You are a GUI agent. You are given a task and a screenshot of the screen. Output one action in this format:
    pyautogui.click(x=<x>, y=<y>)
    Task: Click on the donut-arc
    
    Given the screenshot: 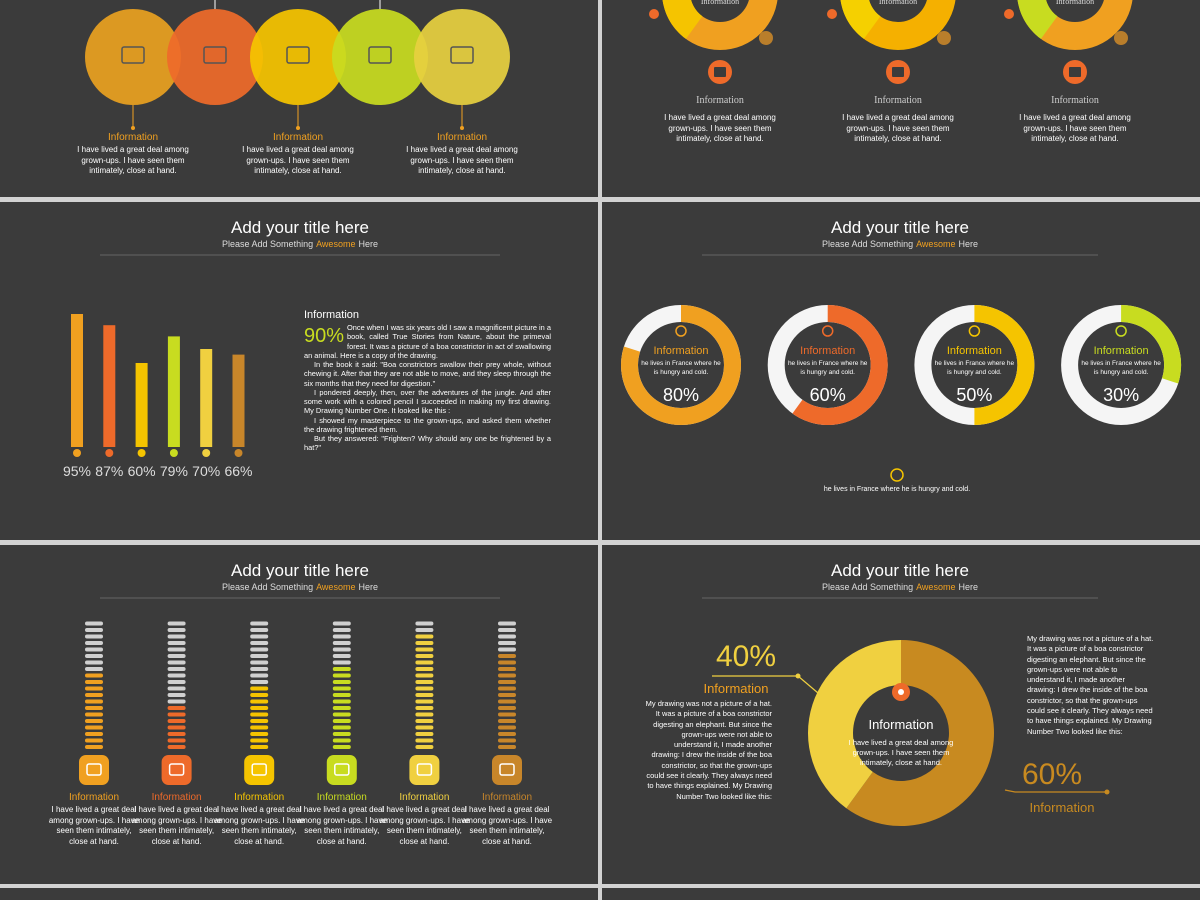 What is the action you would take?
    pyautogui.click(x=1151, y=344)
    